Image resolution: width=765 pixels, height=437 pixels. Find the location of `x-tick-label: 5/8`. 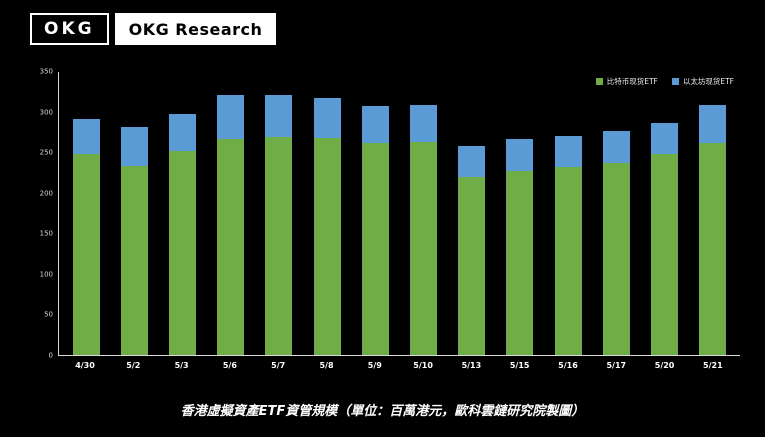

x-tick-label: 5/8 is located at coordinates (326, 365).